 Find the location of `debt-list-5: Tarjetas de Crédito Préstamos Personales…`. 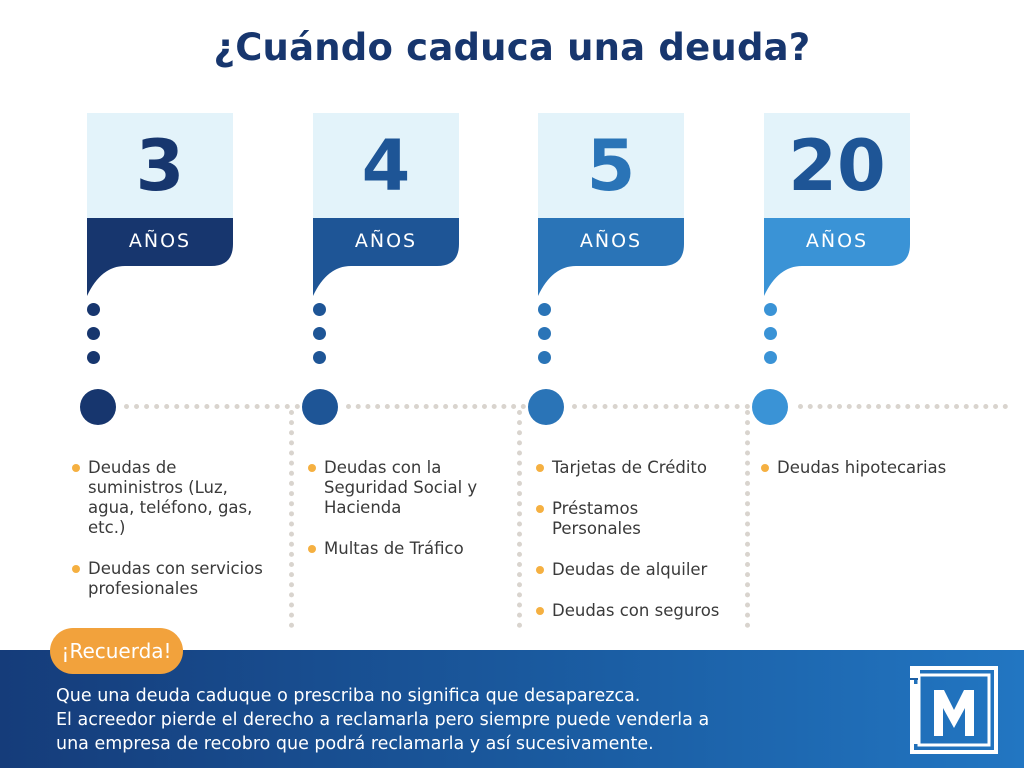

debt-list-5: Tarjetas de Crédito Préstamos Personales… is located at coordinates (636, 550).